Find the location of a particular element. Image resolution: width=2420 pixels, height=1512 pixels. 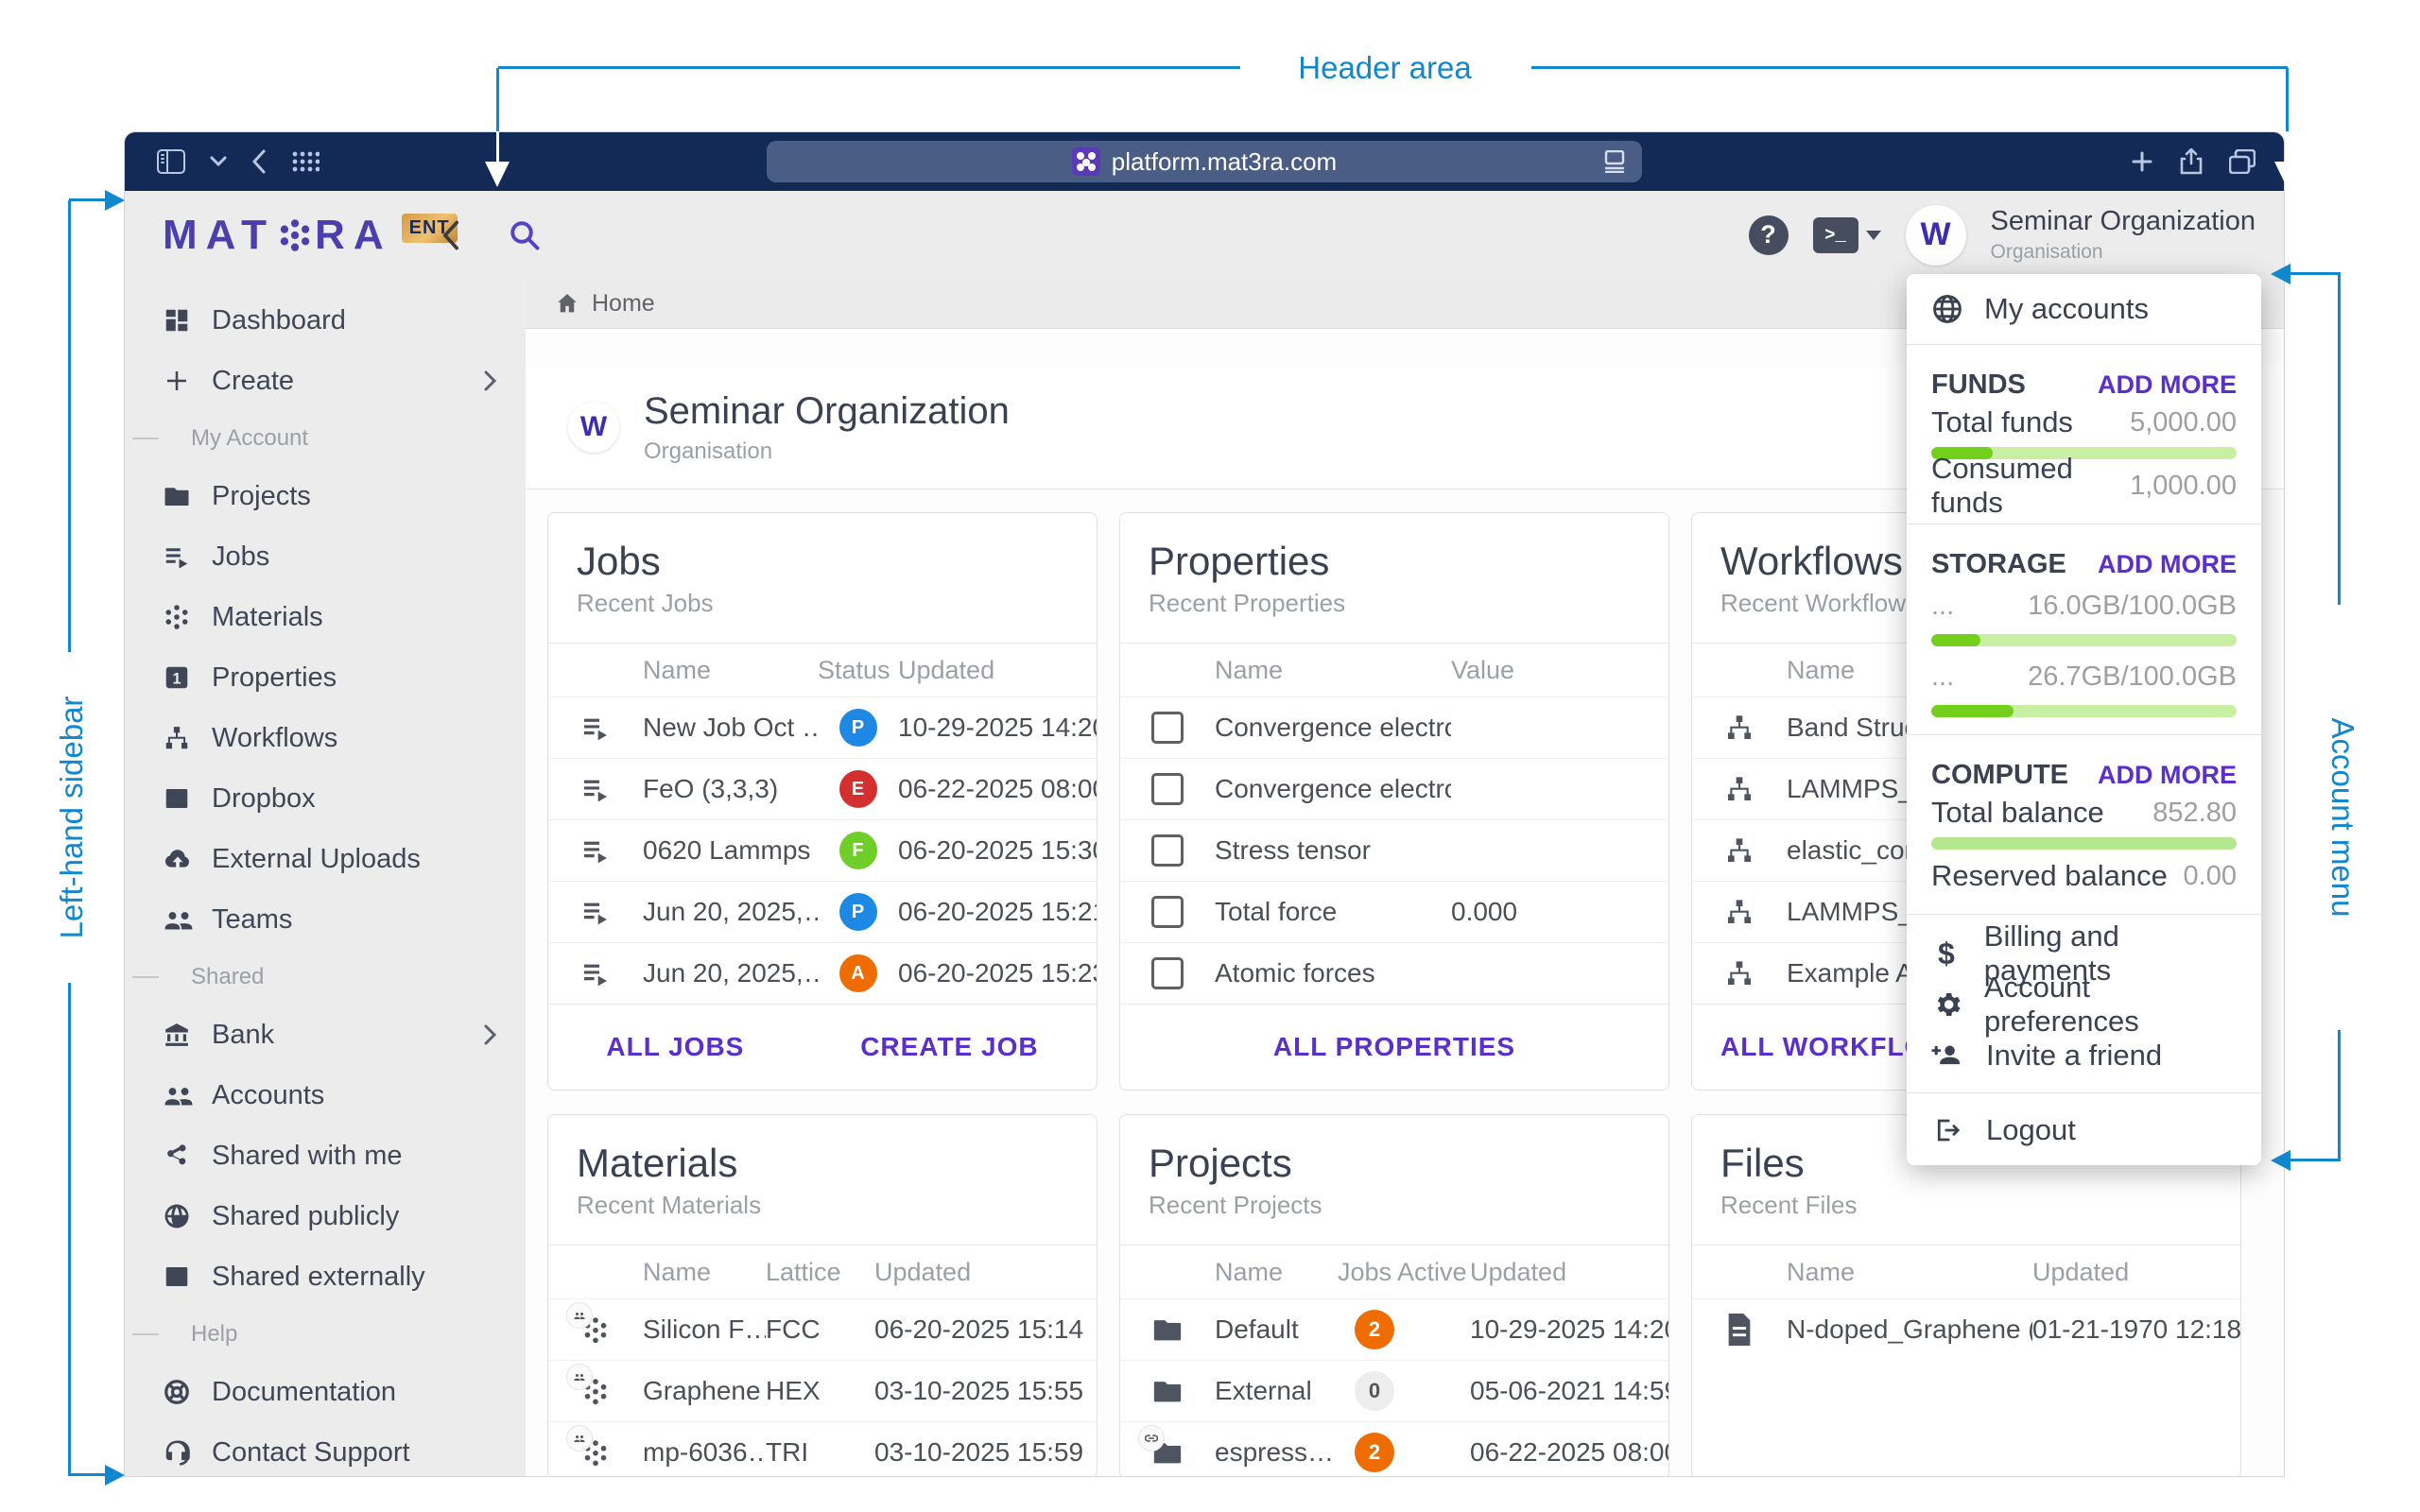

total-funds-label: Total funds is located at coordinates (2002, 421).